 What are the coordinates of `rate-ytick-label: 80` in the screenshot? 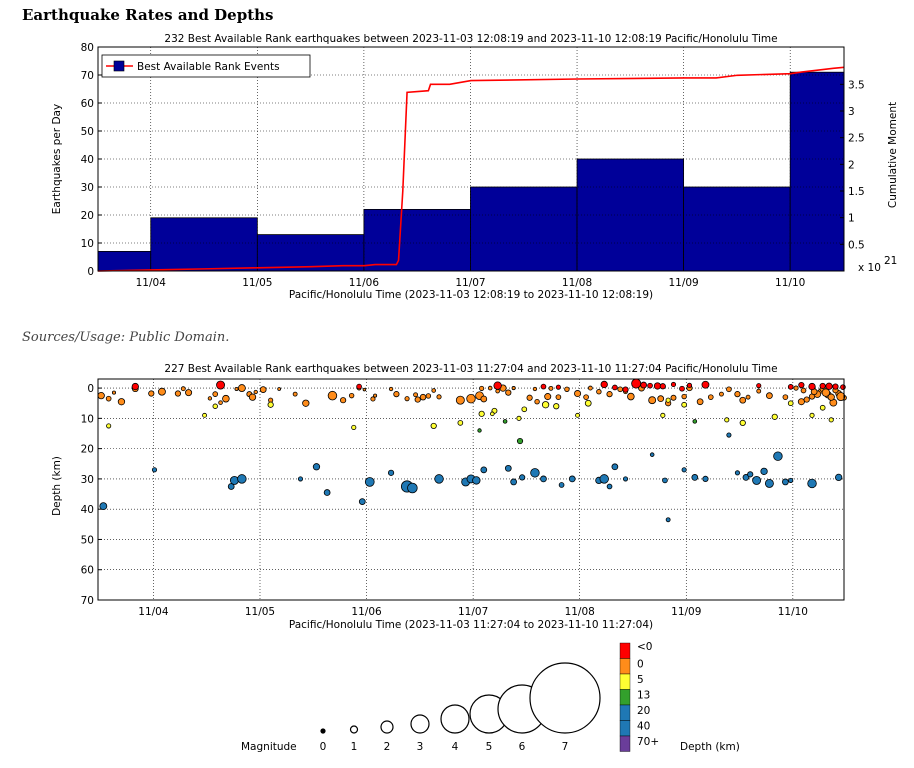 It's located at (87, 48).